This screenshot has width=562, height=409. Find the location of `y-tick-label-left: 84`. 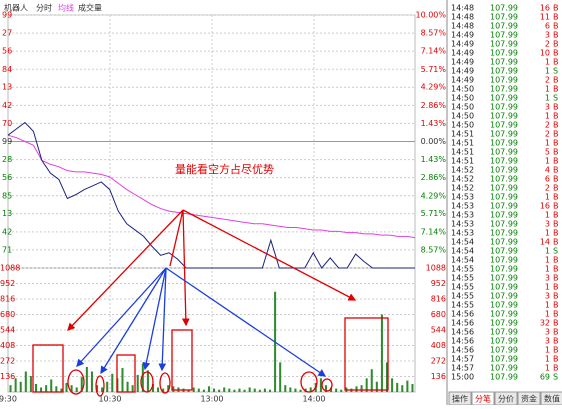

y-tick-label-left: 84 is located at coordinates (7, 69).